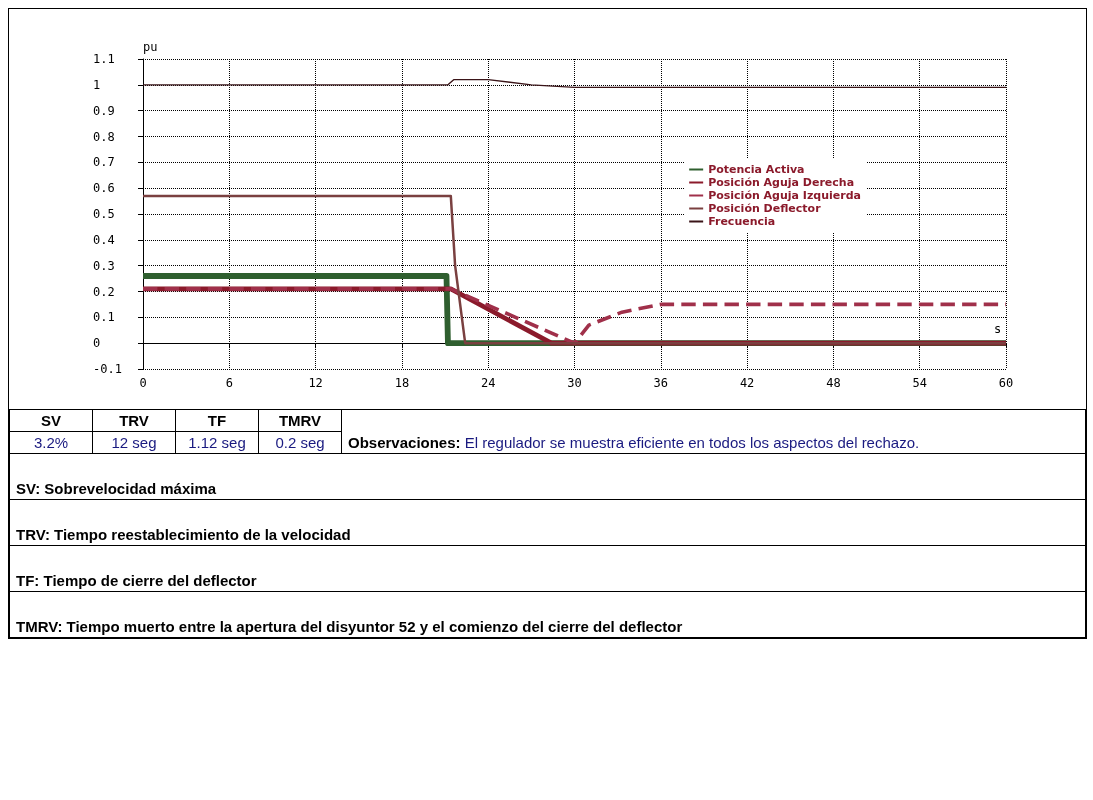  I want to click on text: El regulador se muestra eficiente en todos los aspectos del rechazo., so click(692, 442).